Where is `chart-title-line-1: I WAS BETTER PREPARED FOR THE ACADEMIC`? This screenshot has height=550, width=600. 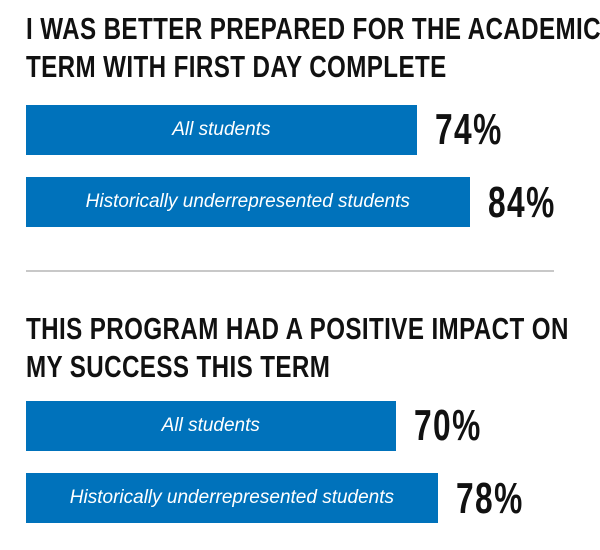
chart-title-line-1: I WAS BETTER PREPARED FOR THE ACADEMIC is located at coordinates (313, 28).